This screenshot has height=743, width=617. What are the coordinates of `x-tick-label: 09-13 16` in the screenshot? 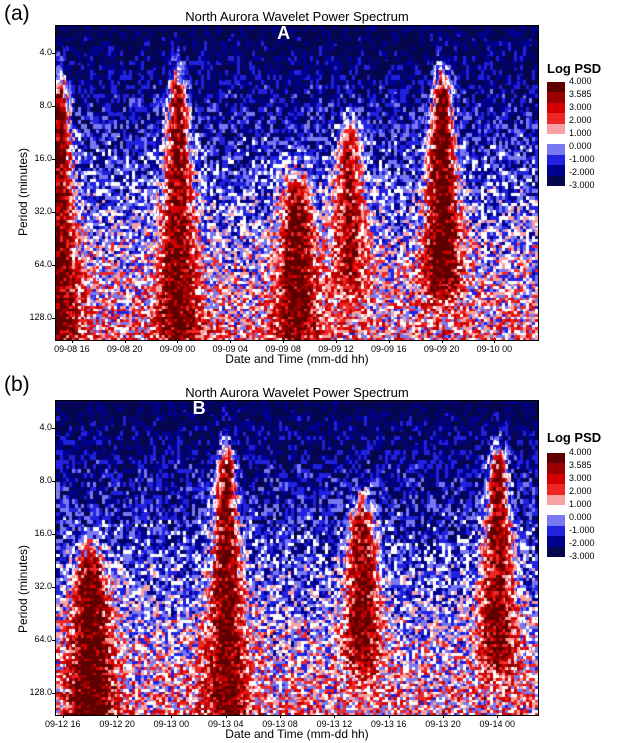 It's located at (388, 724).